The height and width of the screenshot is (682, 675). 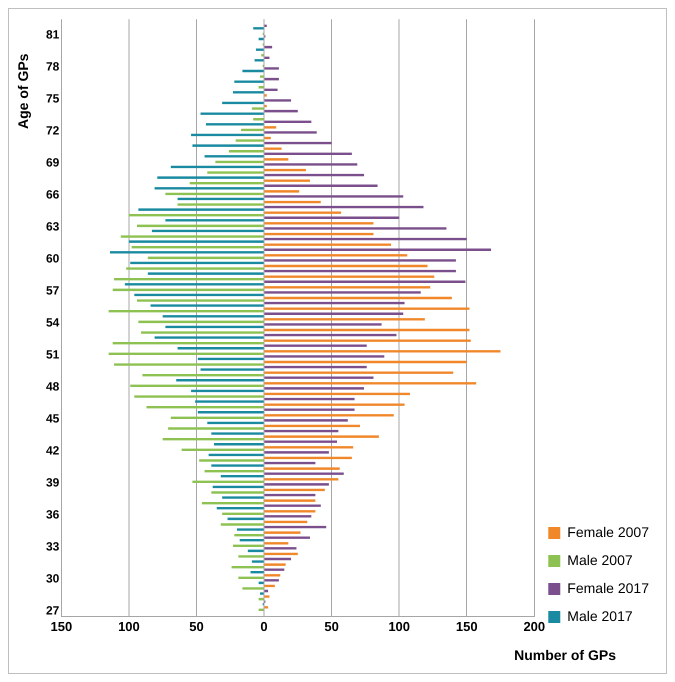 What do you see at coordinates (53, 418) in the screenshot?
I see `y-tick-label: 45` at bounding box center [53, 418].